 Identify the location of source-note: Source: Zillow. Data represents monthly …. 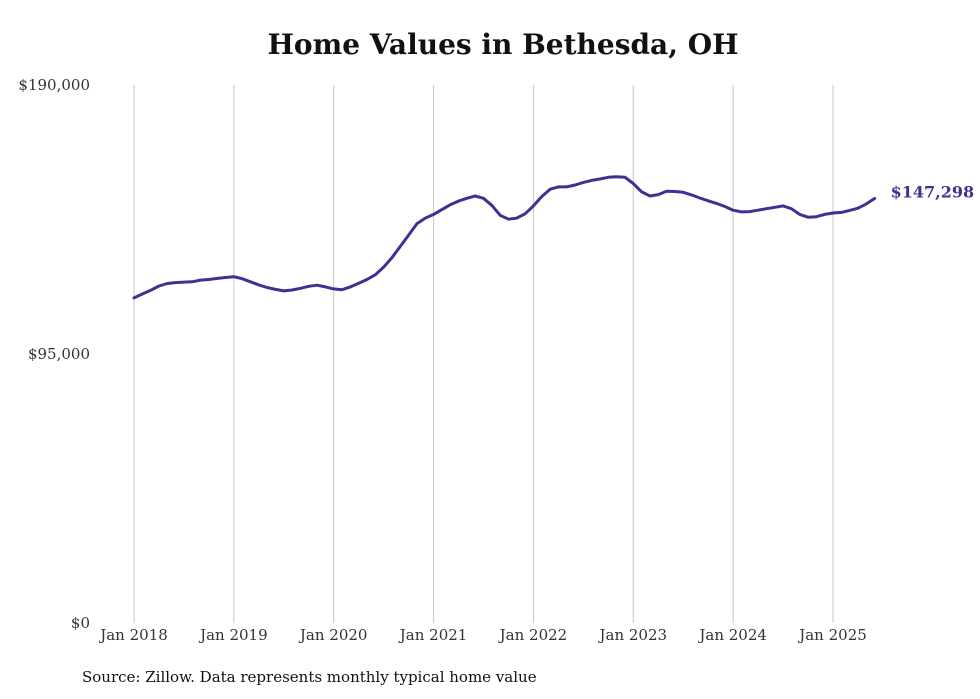
(309, 677).